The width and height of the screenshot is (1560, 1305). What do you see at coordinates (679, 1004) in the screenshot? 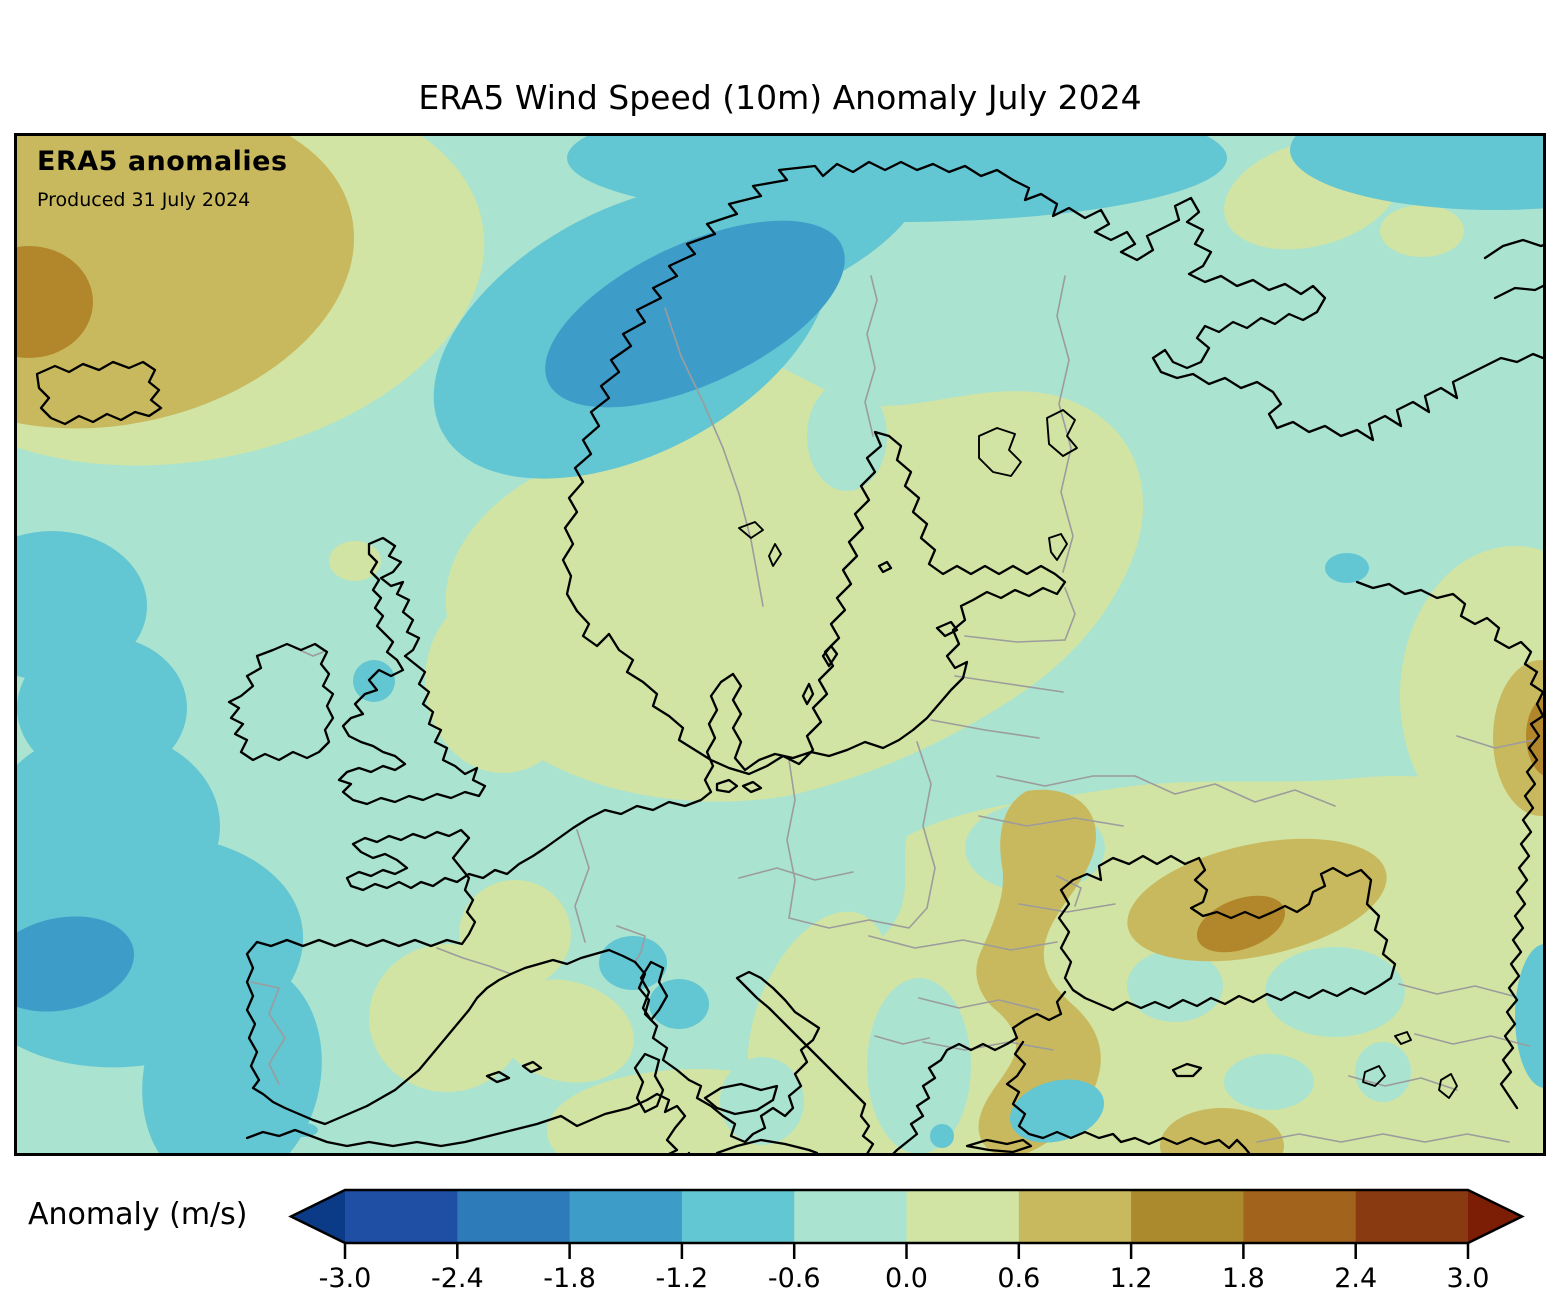
I see `anomaly-blue-tyrrhenian` at bounding box center [679, 1004].